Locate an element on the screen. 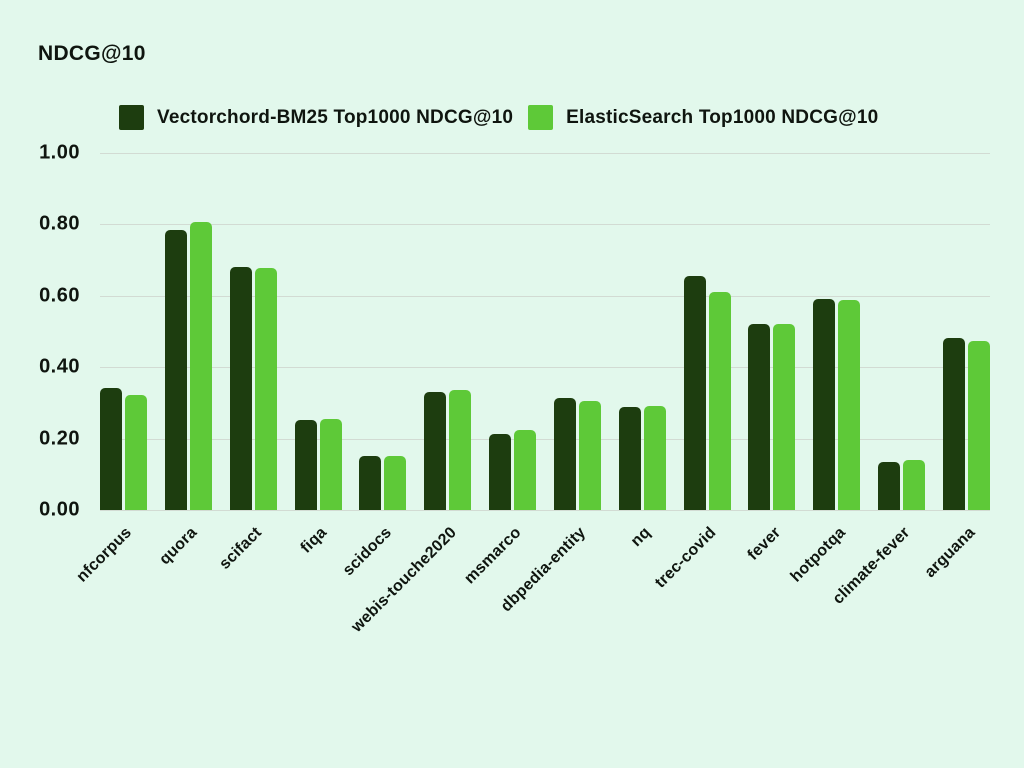 The width and height of the screenshot is (1024, 768). bar-group-fiqa: fiqa is located at coordinates (318, 355).